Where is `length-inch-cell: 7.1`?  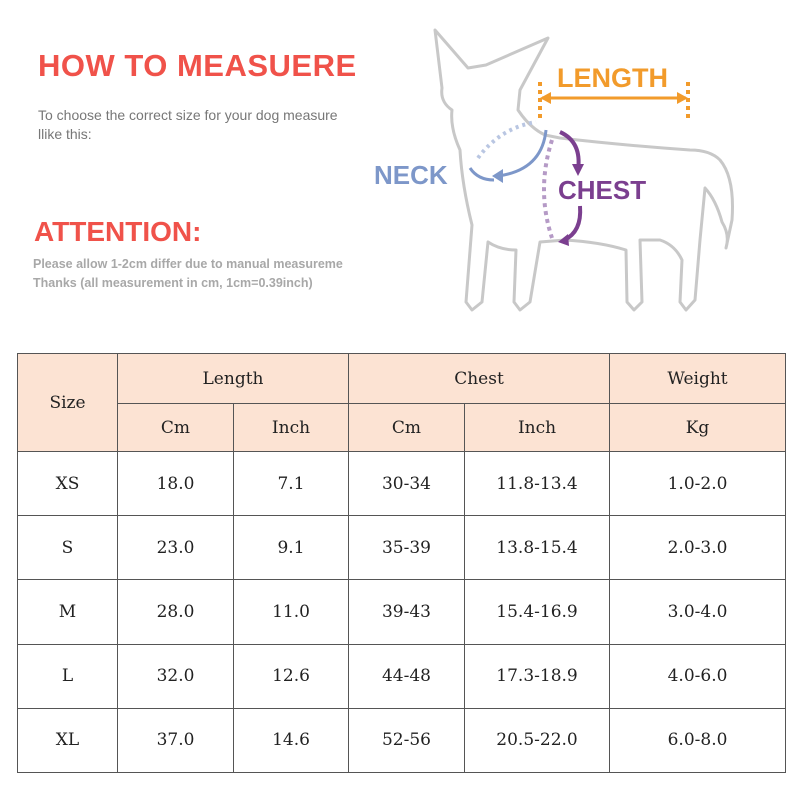
length-inch-cell: 7.1 is located at coordinates (291, 483).